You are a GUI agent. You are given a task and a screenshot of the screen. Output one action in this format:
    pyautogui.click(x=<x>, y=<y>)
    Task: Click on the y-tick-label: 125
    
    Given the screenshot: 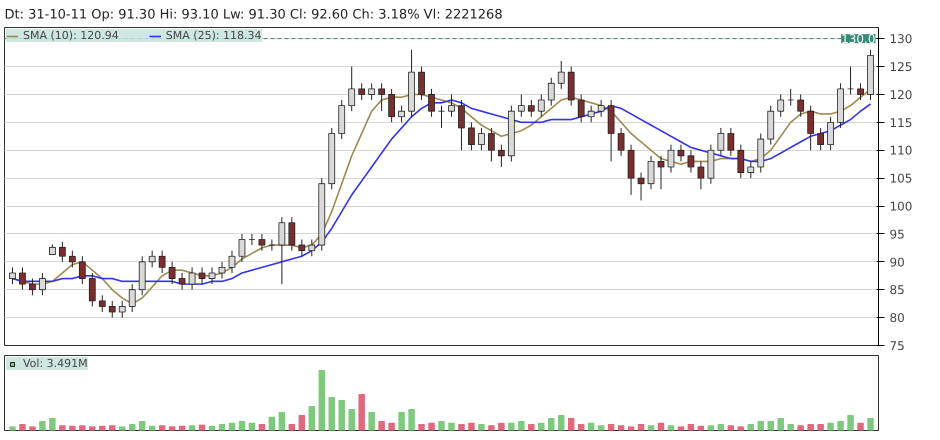 What is the action you would take?
    pyautogui.click(x=901, y=67)
    